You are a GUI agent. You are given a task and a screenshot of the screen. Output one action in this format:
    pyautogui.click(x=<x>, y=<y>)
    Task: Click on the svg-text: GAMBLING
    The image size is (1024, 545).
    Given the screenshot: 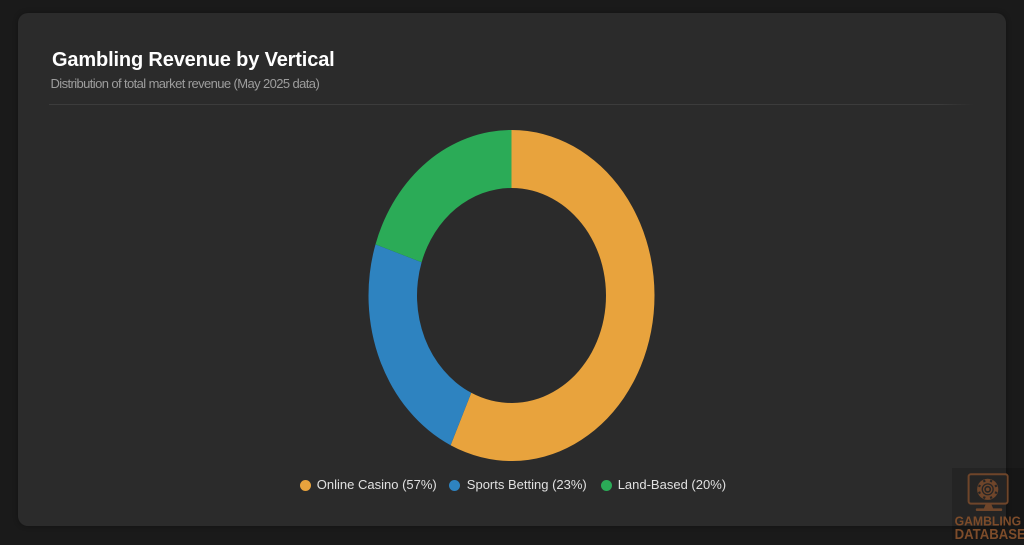 What is the action you would take?
    pyautogui.click(x=988, y=520)
    